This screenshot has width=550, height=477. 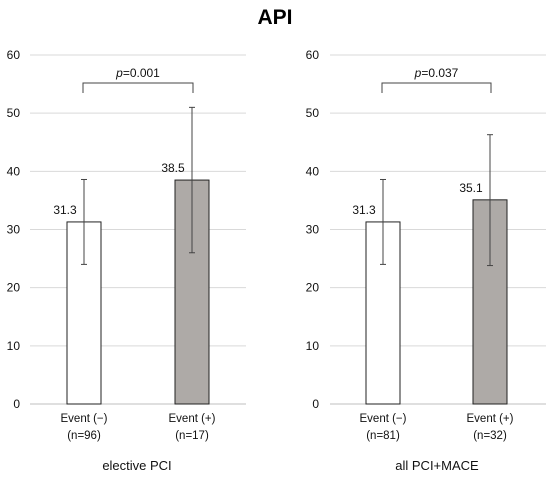 I want to click on x-tick-sublabel: (n=32), so click(x=490, y=436).